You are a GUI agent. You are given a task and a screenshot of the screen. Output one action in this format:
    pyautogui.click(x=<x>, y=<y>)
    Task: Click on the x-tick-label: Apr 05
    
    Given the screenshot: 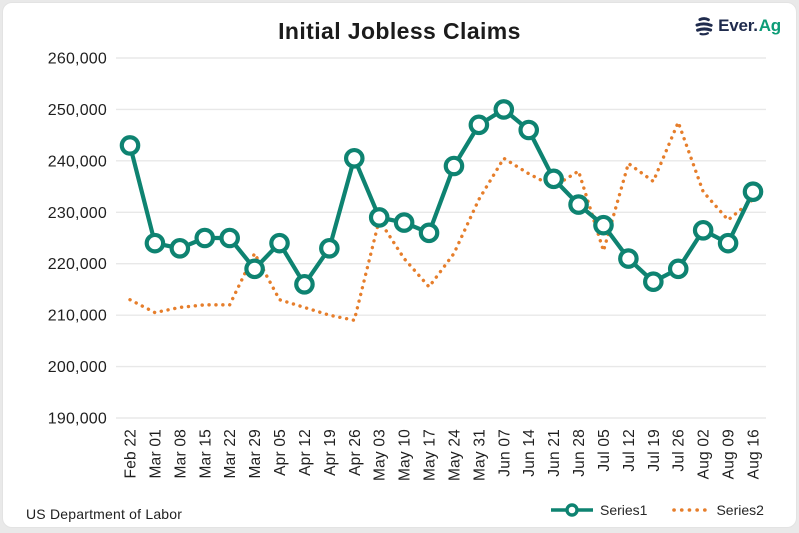 What is the action you would take?
    pyautogui.click(x=280, y=452)
    